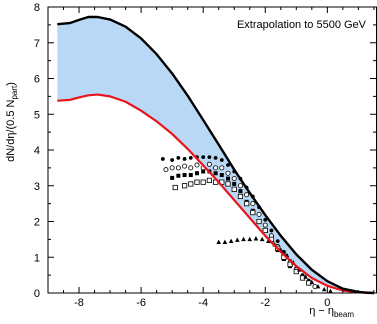 The height and width of the screenshot is (324, 377). Describe the element at coordinates (37, 294) in the screenshot. I see `y-tick-label: 0` at that location.